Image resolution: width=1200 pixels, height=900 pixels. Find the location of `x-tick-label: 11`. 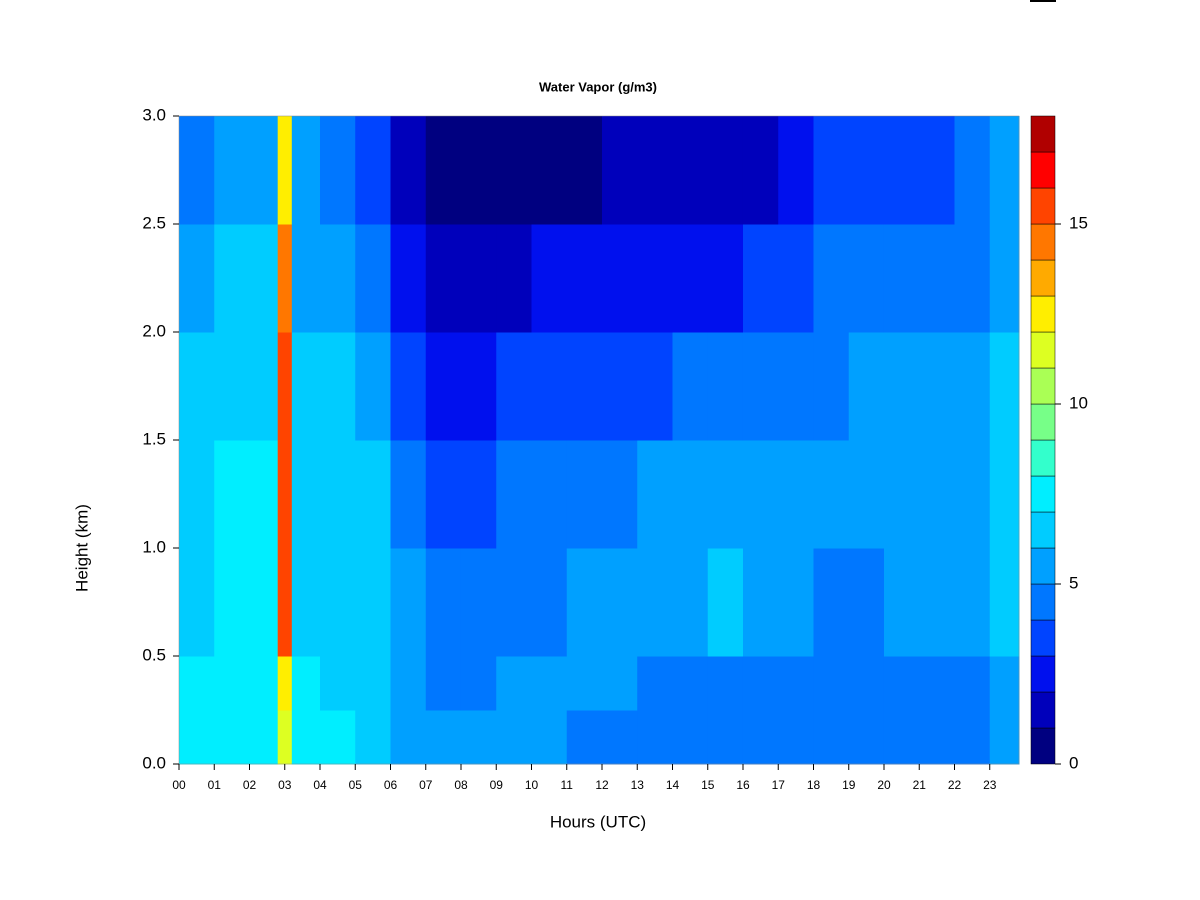

x-tick-label: 11 is located at coordinates (567, 785).